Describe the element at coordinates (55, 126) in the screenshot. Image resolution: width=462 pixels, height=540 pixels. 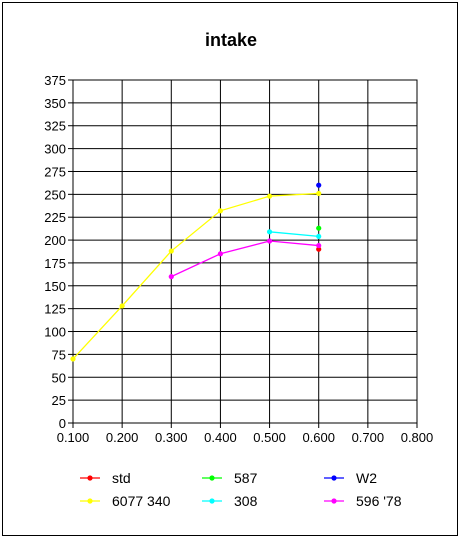
I see `y-tick-label: 325` at that location.